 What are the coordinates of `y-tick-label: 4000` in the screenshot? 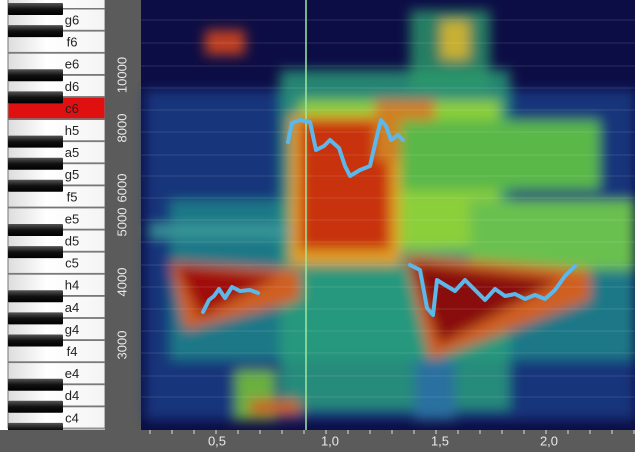 It's located at (121, 282).